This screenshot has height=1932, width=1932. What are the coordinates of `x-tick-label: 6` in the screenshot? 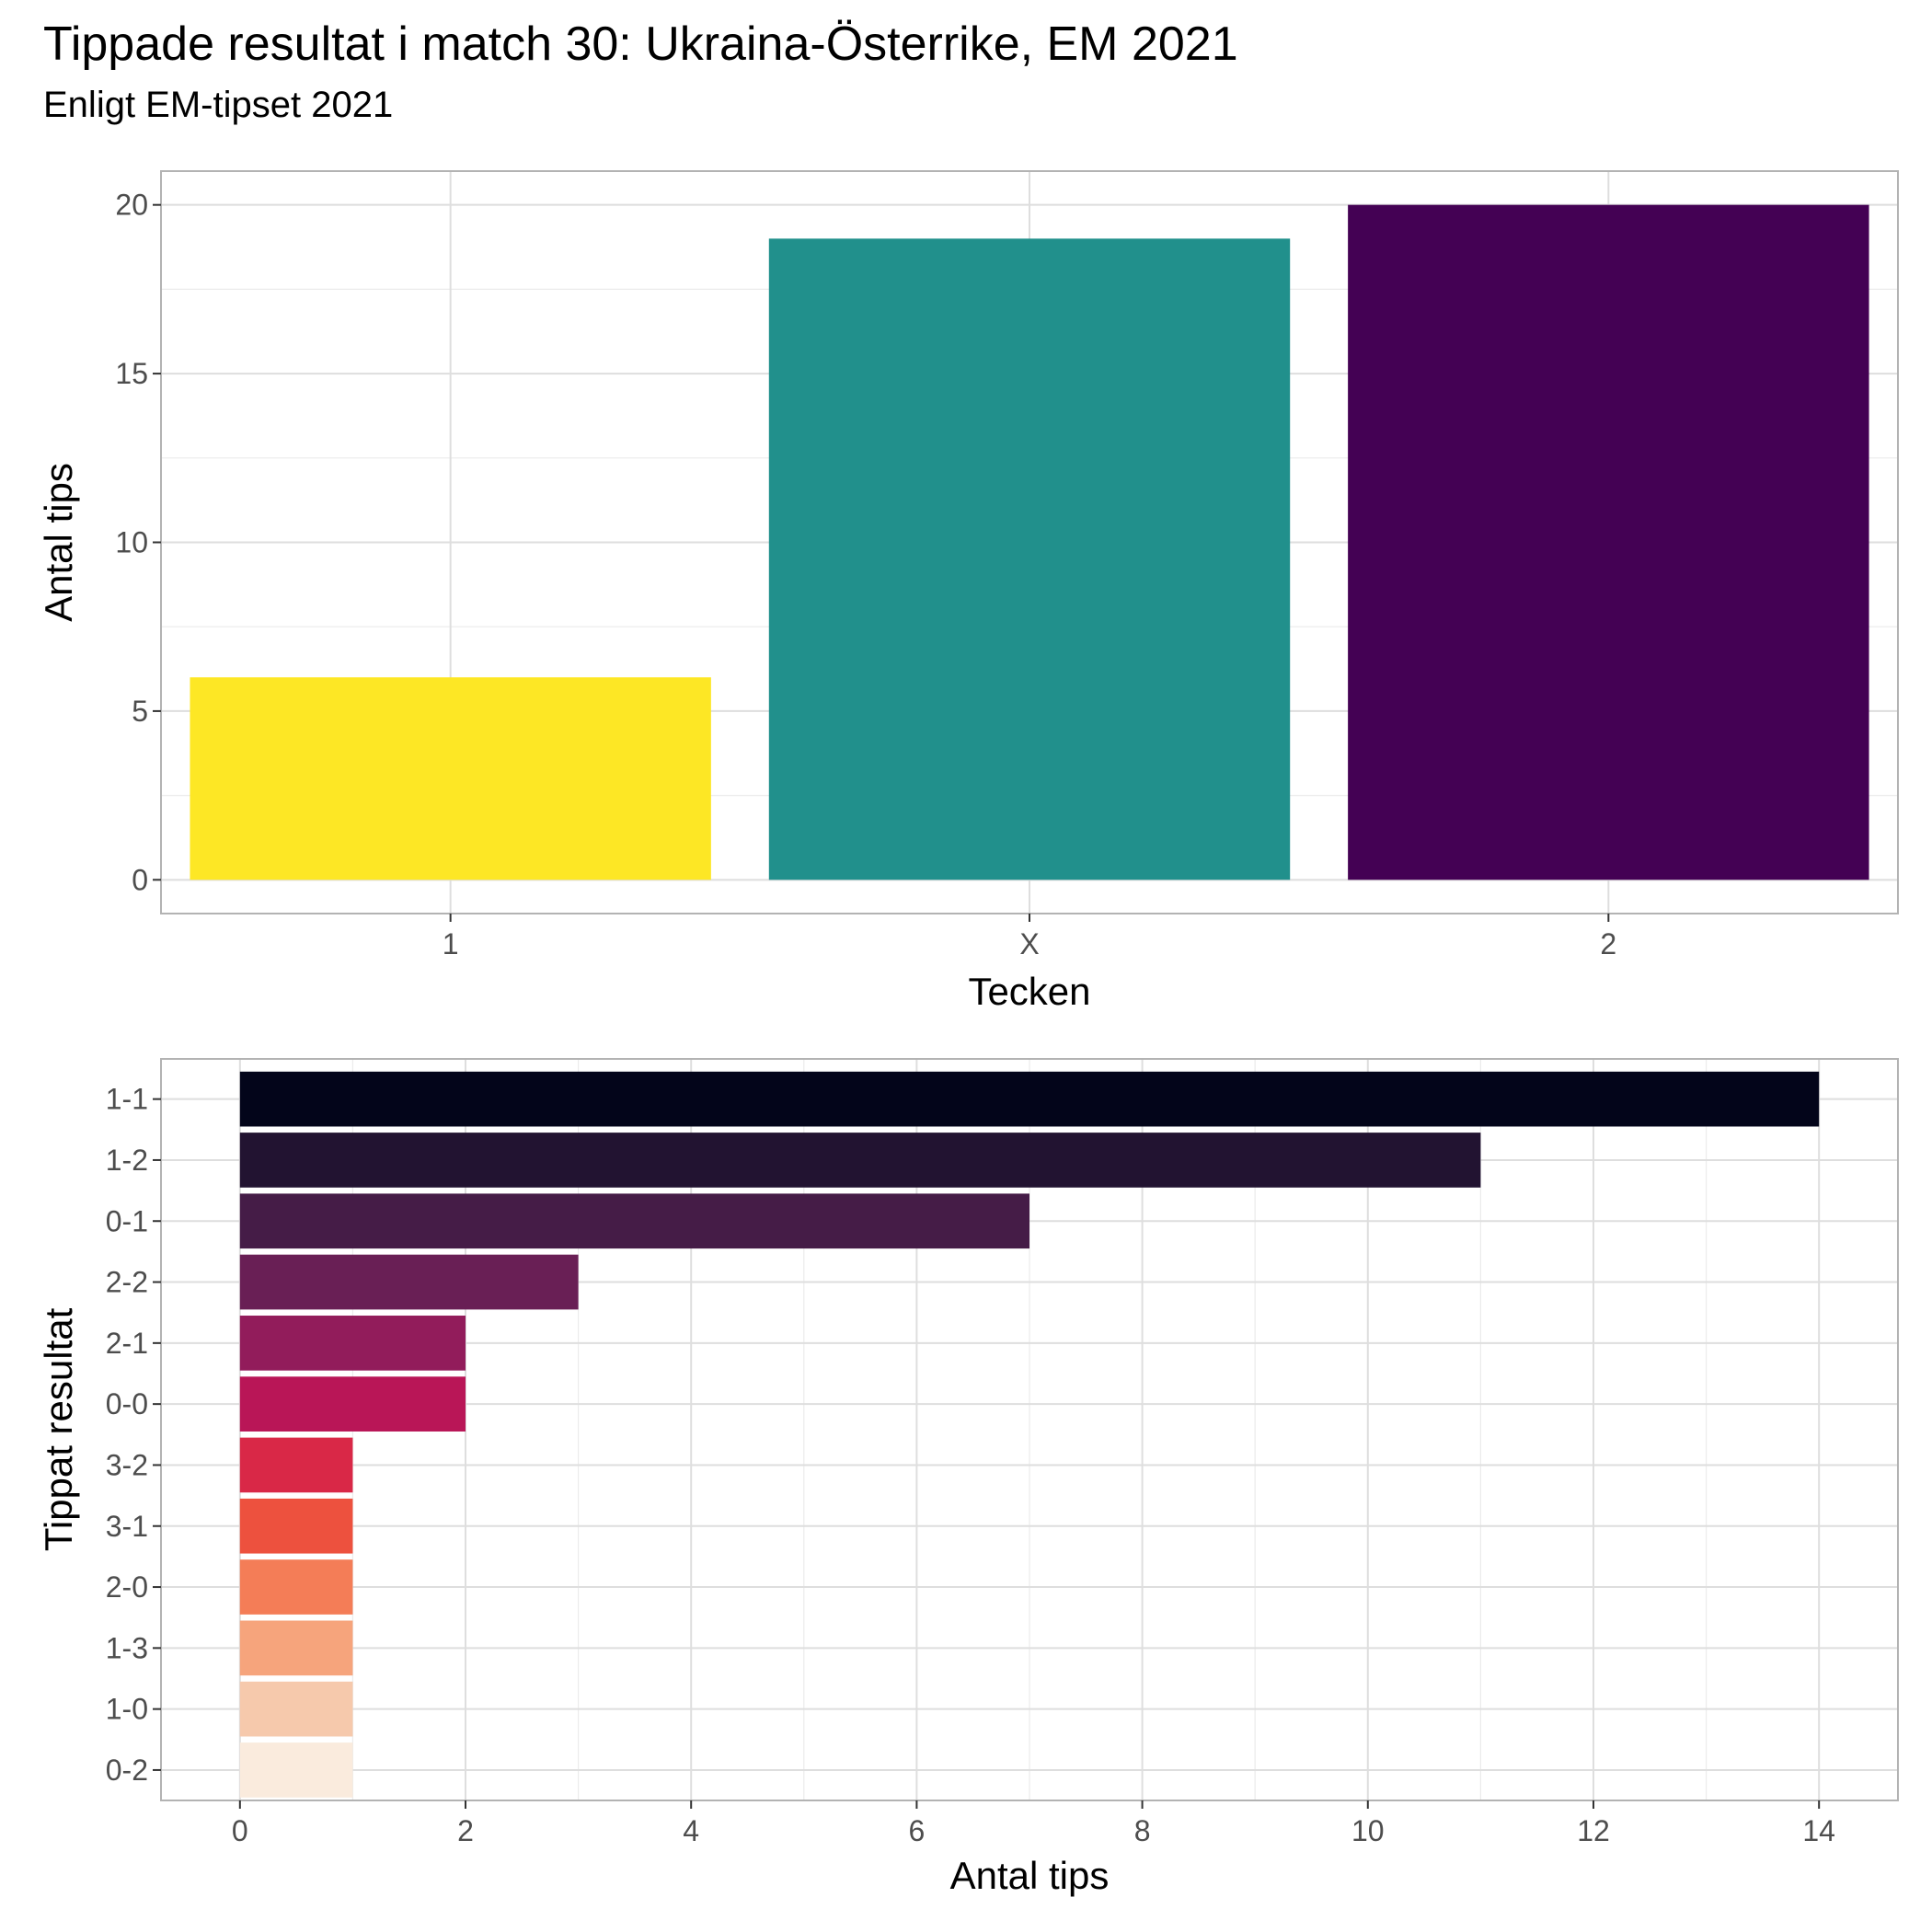 It's located at (917, 1830).